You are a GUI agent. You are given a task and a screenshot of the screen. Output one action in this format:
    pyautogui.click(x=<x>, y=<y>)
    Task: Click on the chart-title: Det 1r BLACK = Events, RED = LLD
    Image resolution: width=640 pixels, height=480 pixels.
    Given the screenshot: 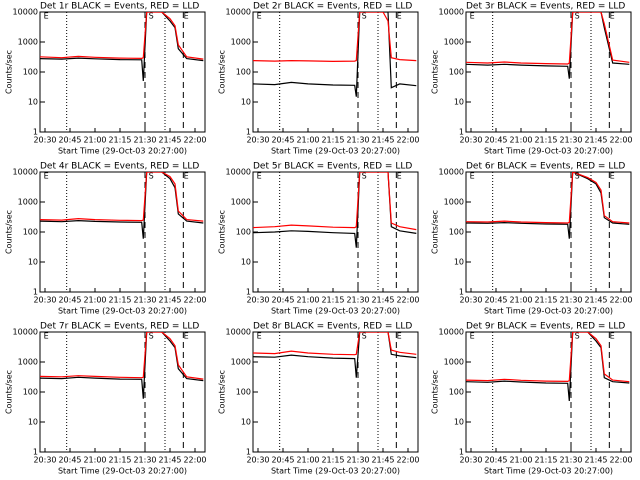 What is the action you would take?
    pyautogui.click(x=119, y=7)
    